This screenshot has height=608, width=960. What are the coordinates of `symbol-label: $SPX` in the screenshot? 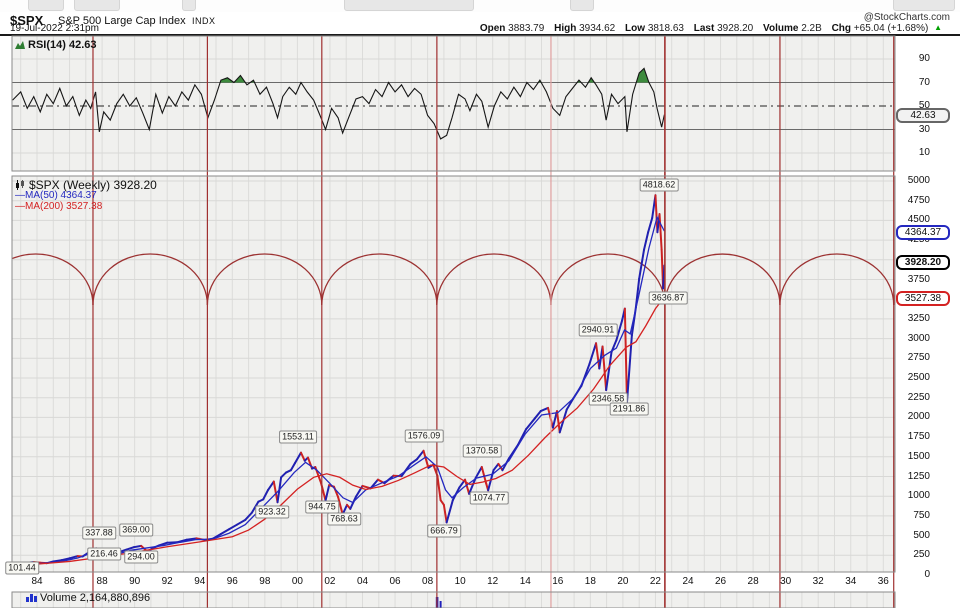 It's located at (27, 20).